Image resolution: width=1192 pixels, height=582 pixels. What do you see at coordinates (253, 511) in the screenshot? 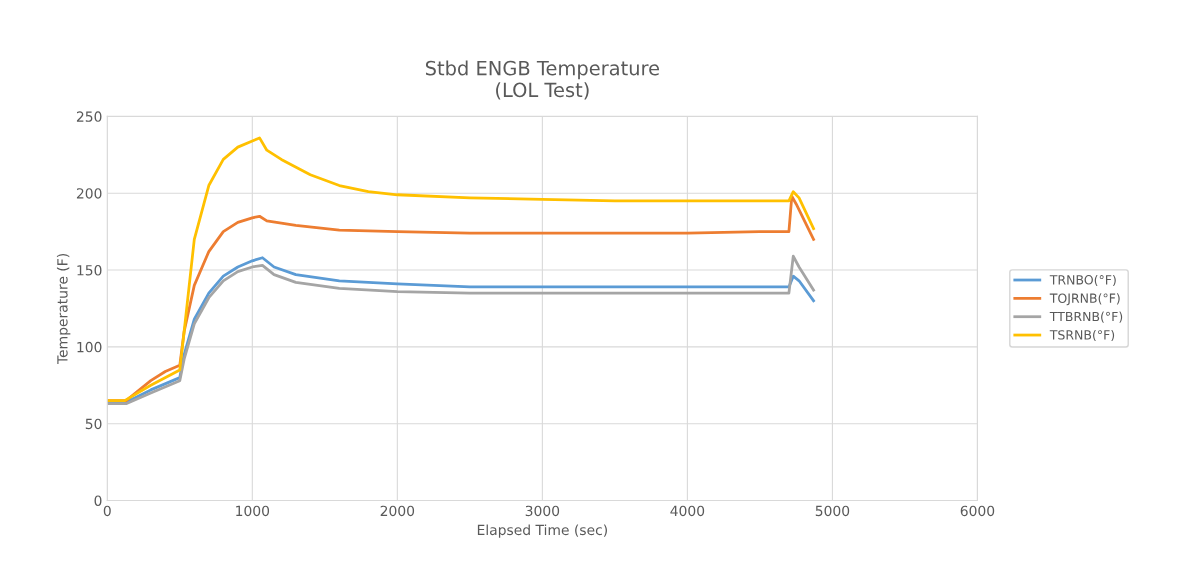
I see `x-tick-label: 1000` at bounding box center [253, 511].